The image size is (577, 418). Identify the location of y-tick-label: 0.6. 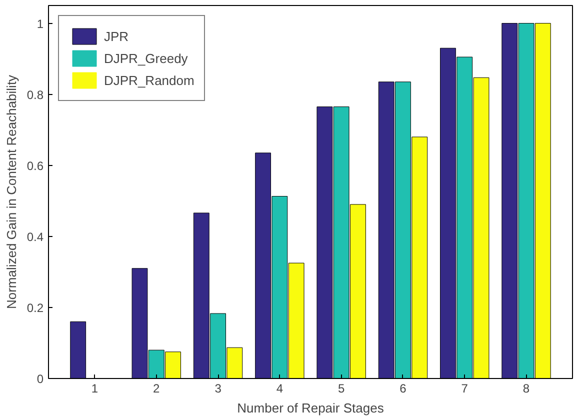
(35, 165).